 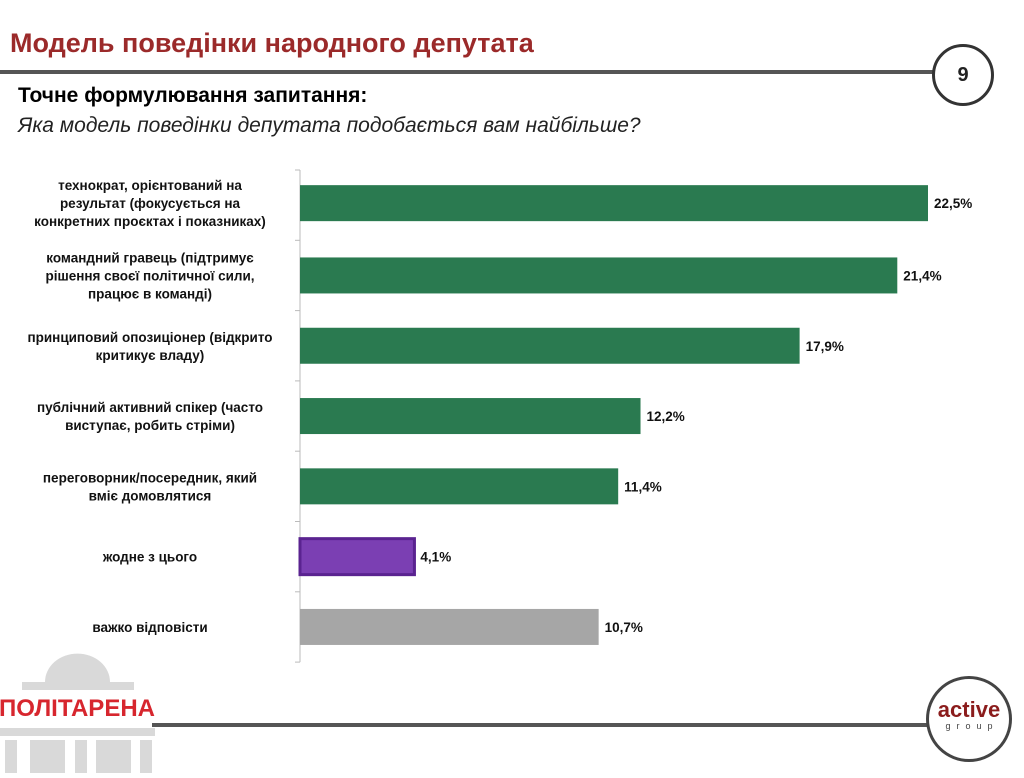 I want to click on question-heading: Точне формулювання запитання:, so click(x=193, y=95).